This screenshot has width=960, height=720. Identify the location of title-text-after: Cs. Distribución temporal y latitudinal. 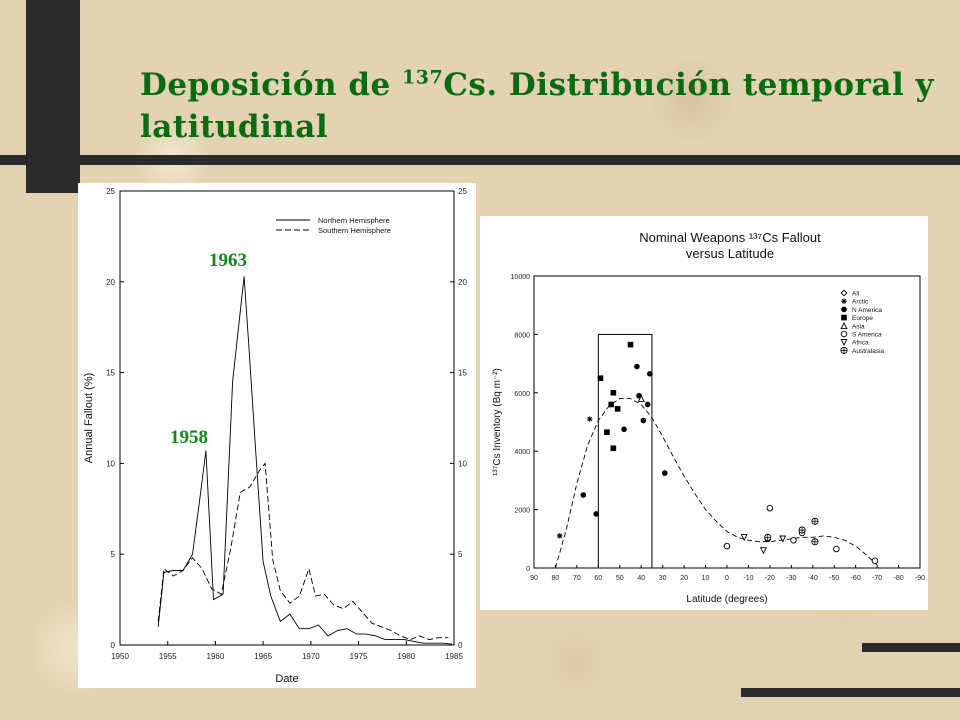
(537, 106).